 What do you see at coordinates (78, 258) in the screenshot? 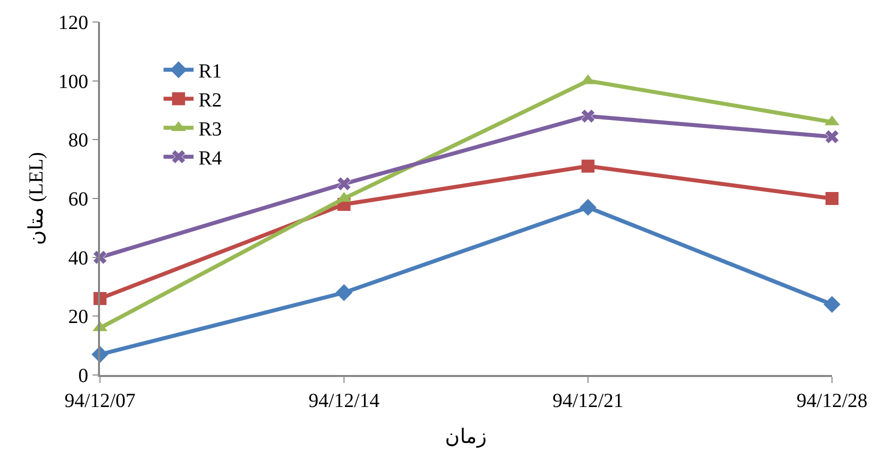
I see `y-tick-label: 40` at bounding box center [78, 258].